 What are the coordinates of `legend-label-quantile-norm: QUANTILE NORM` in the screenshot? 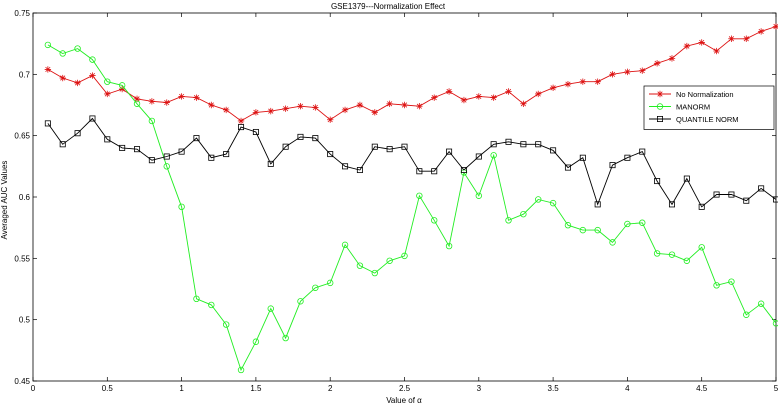 It's located at (707, 119).